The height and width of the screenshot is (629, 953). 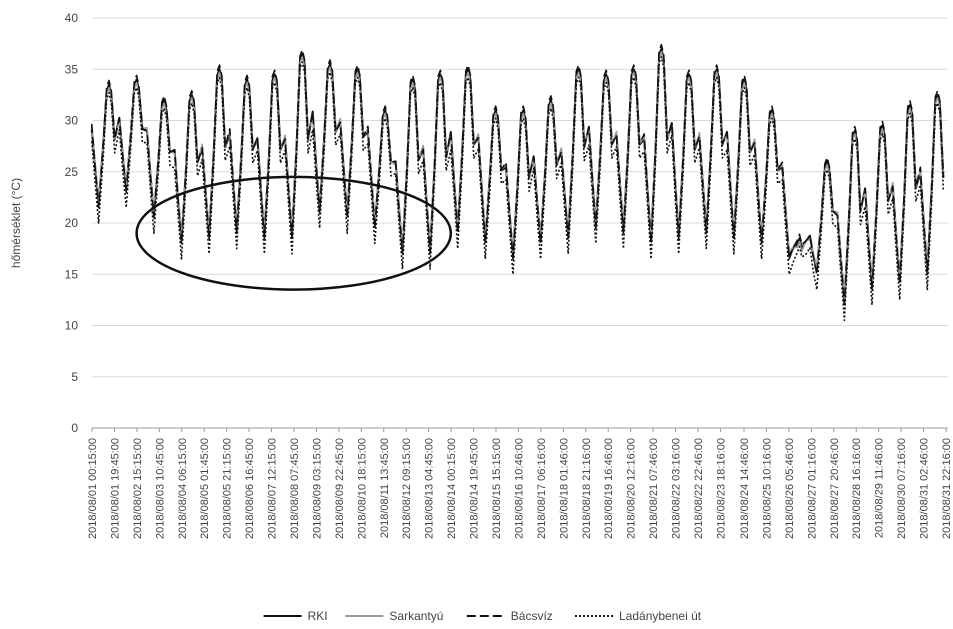 I want to click on y-tick-30: 30, so click(x=72, y=121).